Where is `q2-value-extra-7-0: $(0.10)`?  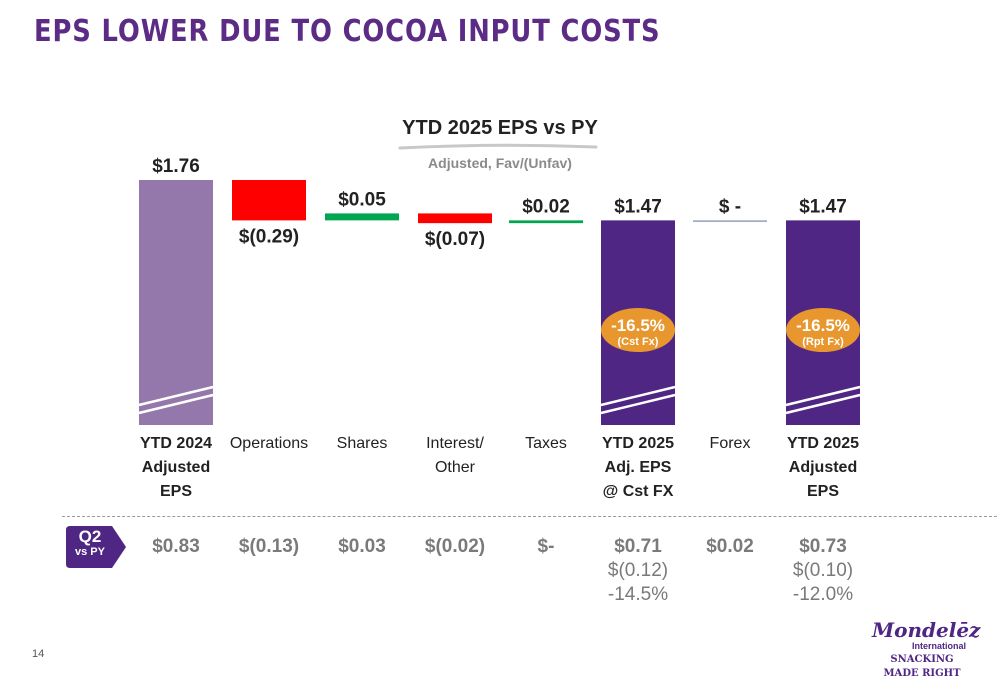 q2-value-extra-7-0: $(0.10) is located at coordinates (823, 570).